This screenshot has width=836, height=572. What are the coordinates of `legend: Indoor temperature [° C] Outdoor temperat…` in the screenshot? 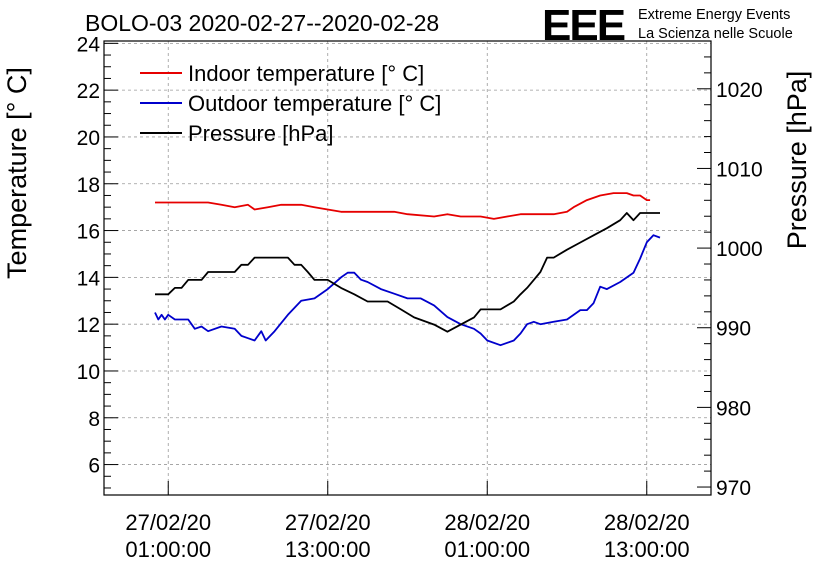 It's located at (290, 103).